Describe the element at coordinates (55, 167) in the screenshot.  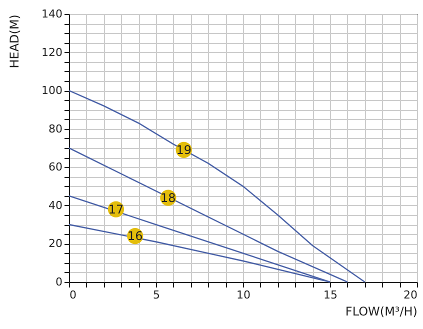
I see `y-tick-label: 60` at that location.